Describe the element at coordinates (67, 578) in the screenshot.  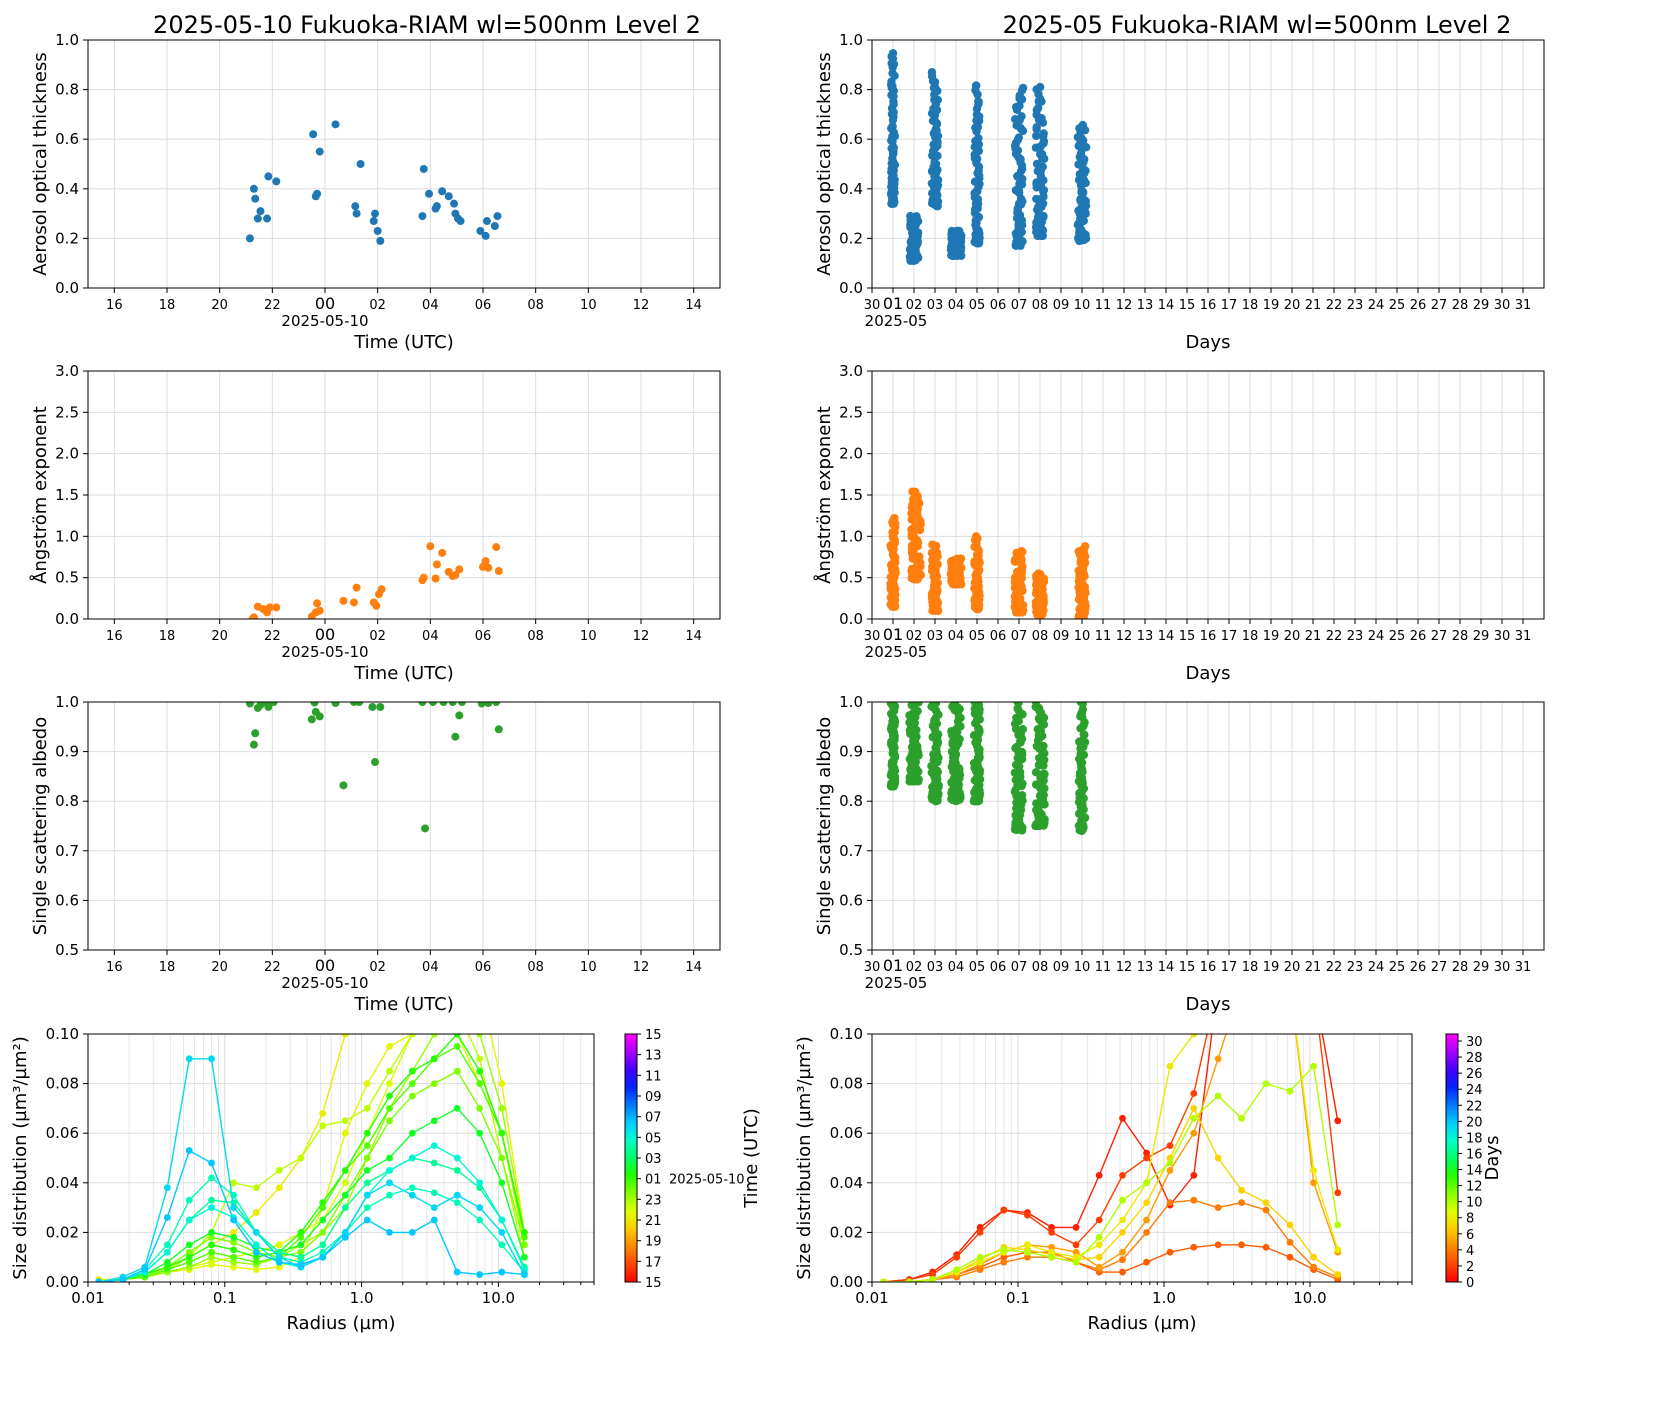
I see `y-tick-label: 0.5` at that location.